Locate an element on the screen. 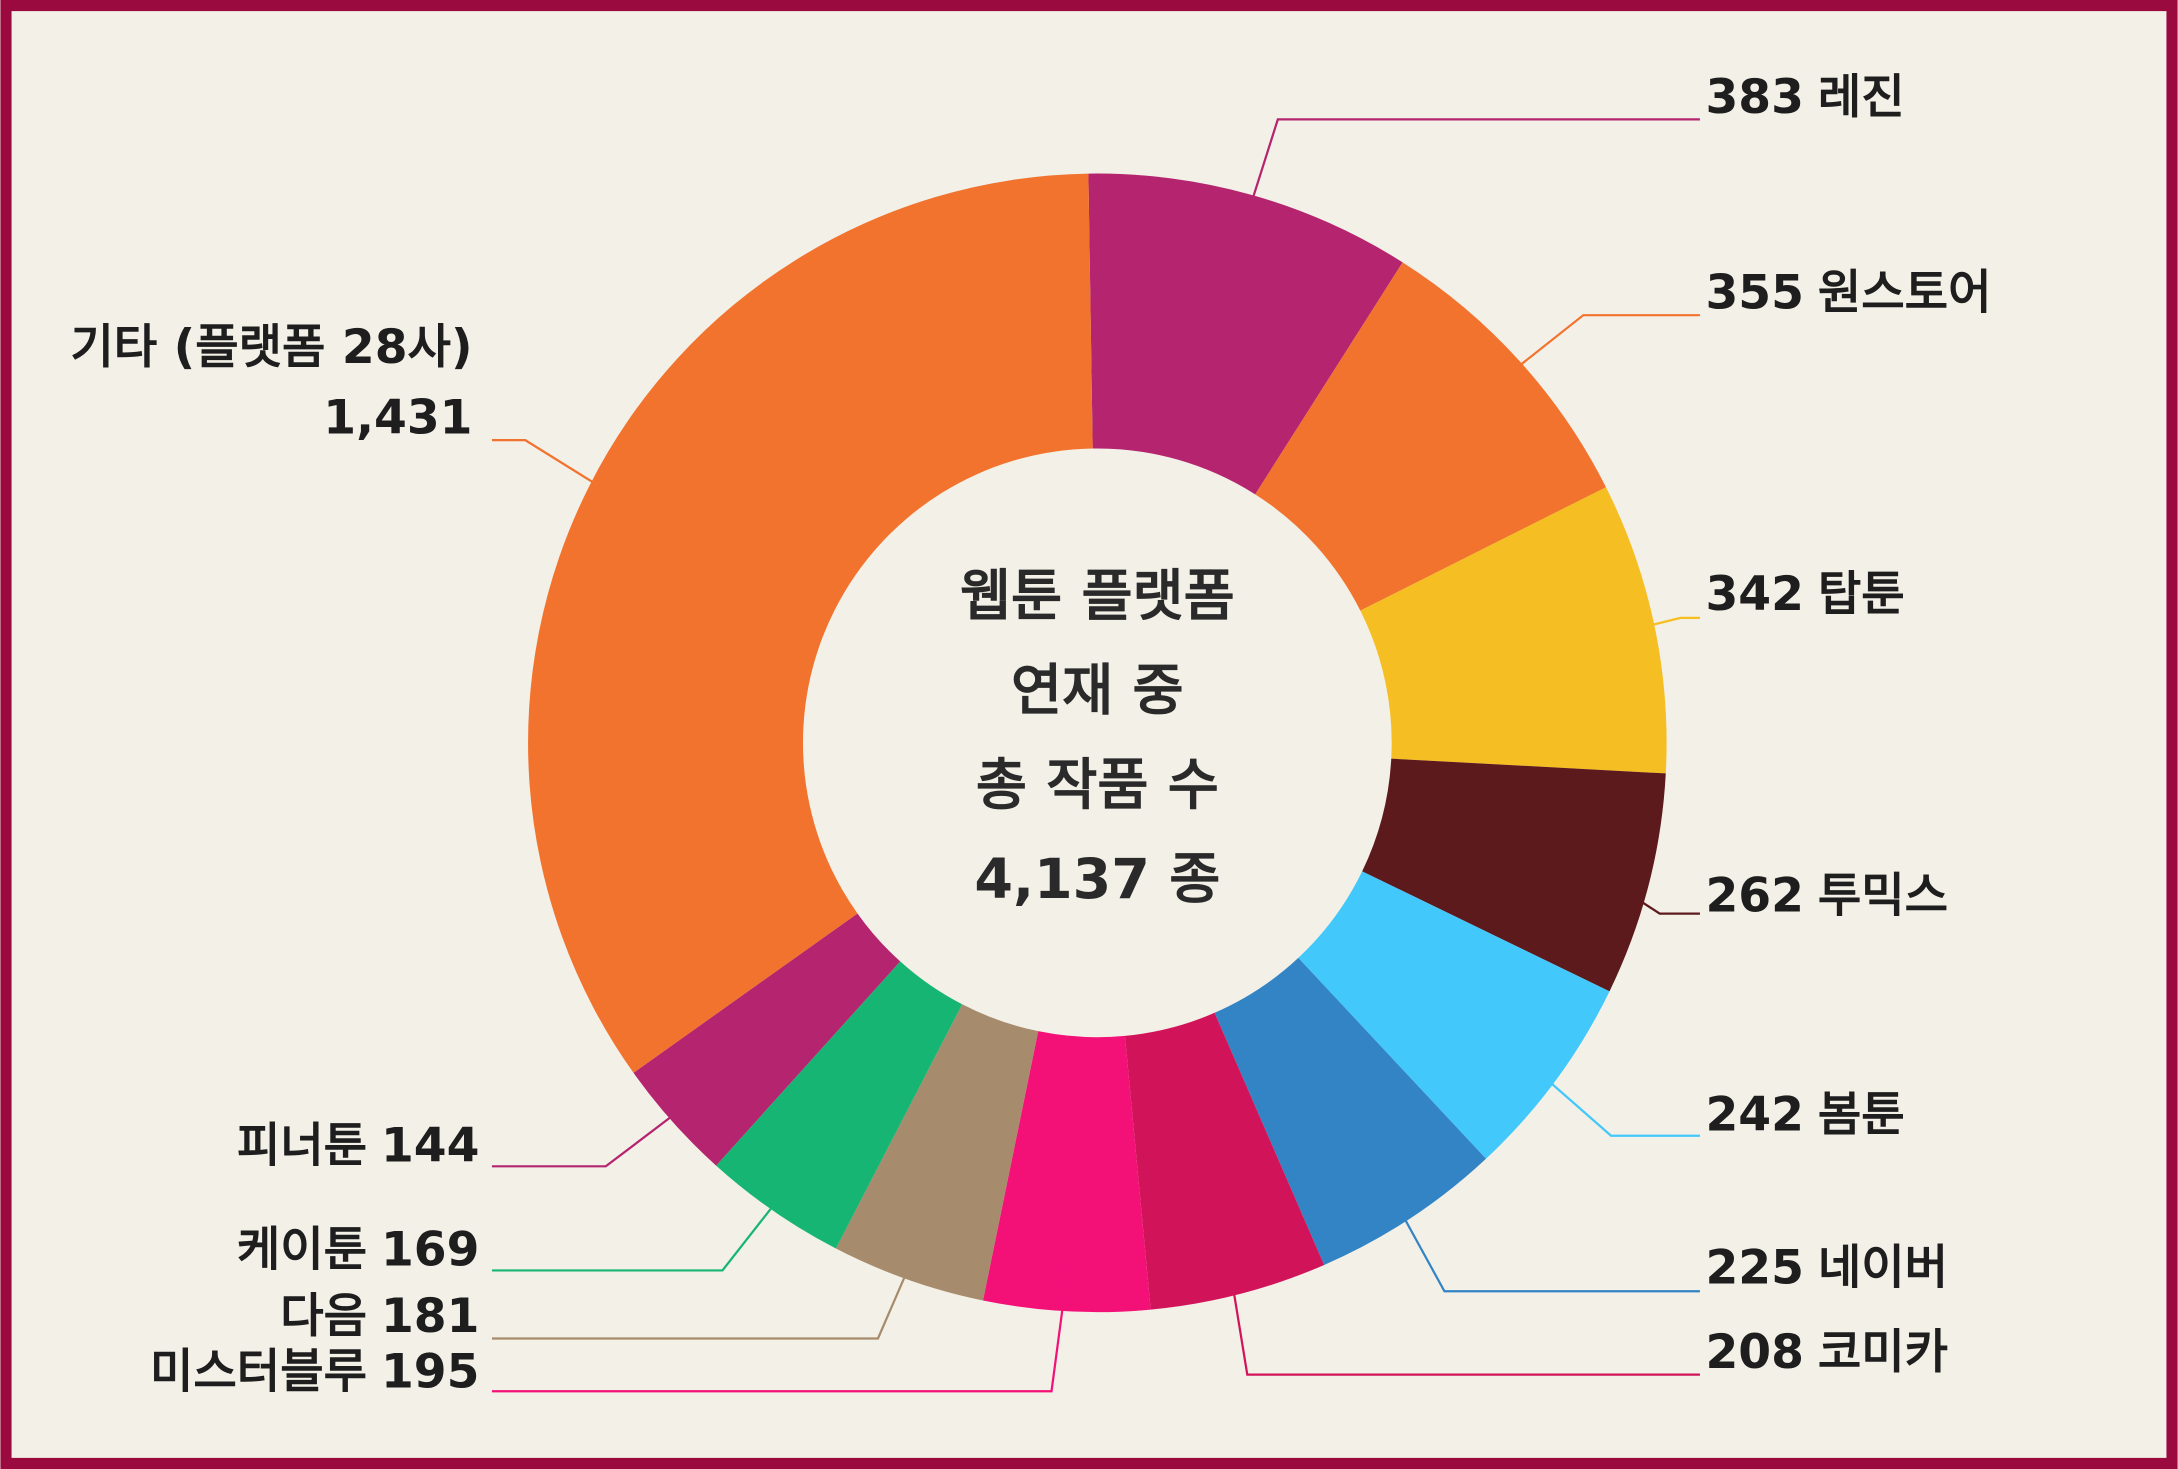  category-label: 케이툰 is located at coordinates (302, 1249).